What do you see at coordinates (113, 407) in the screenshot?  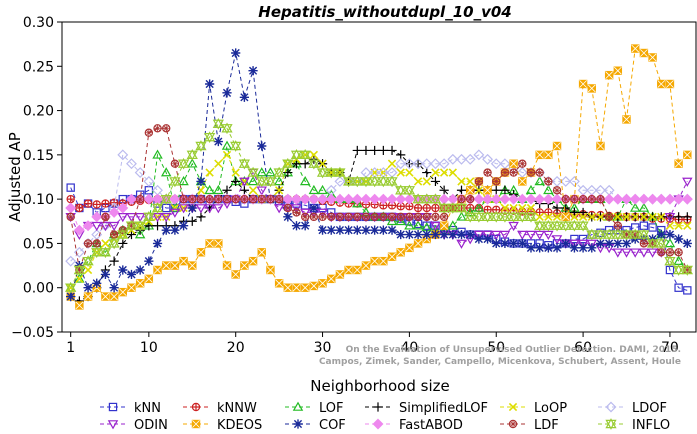 I see `legend-marker-knn` at bounding box center [113, 407].